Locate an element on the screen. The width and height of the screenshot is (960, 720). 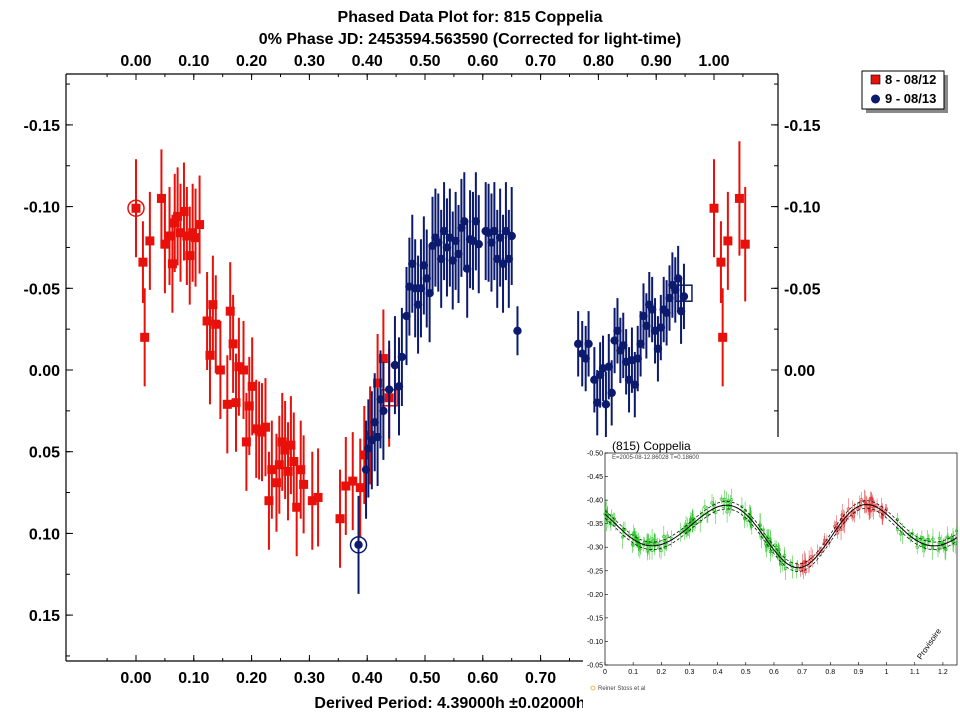
inset-fit-envelope is located at coordinates (781, 532).